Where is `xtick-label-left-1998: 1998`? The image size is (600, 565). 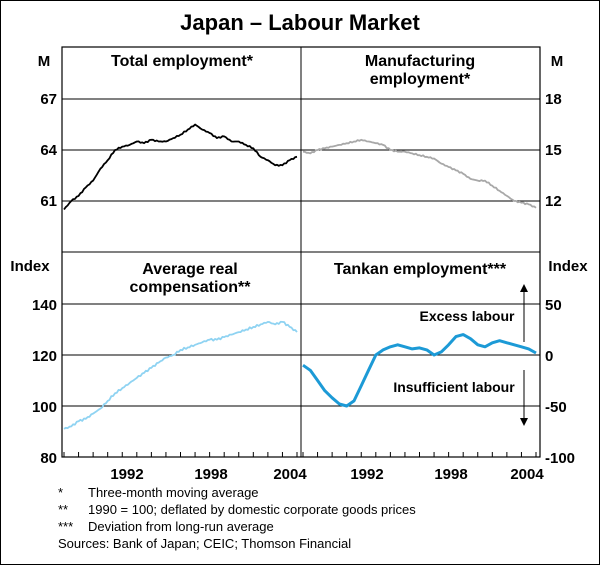 xtick-label-left-1998: 1998 is located at coordinates (210, 474).